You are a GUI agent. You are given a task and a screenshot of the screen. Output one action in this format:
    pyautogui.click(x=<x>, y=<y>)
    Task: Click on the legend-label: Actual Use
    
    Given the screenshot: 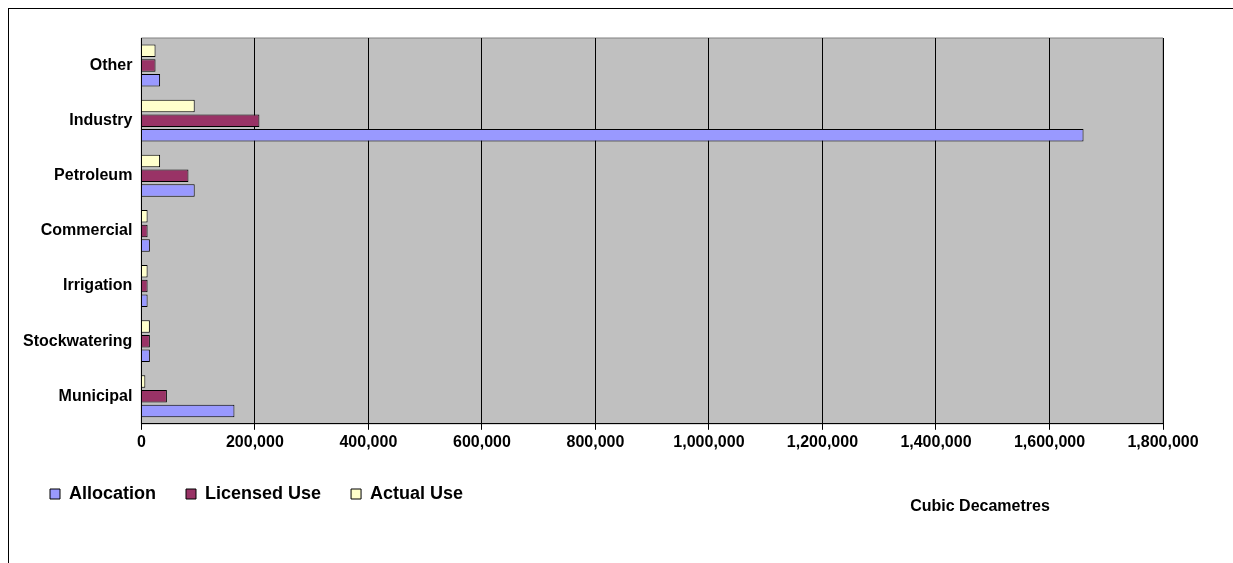 What is the action you would take?
    pyautogui.click(x=417, y=492)
    